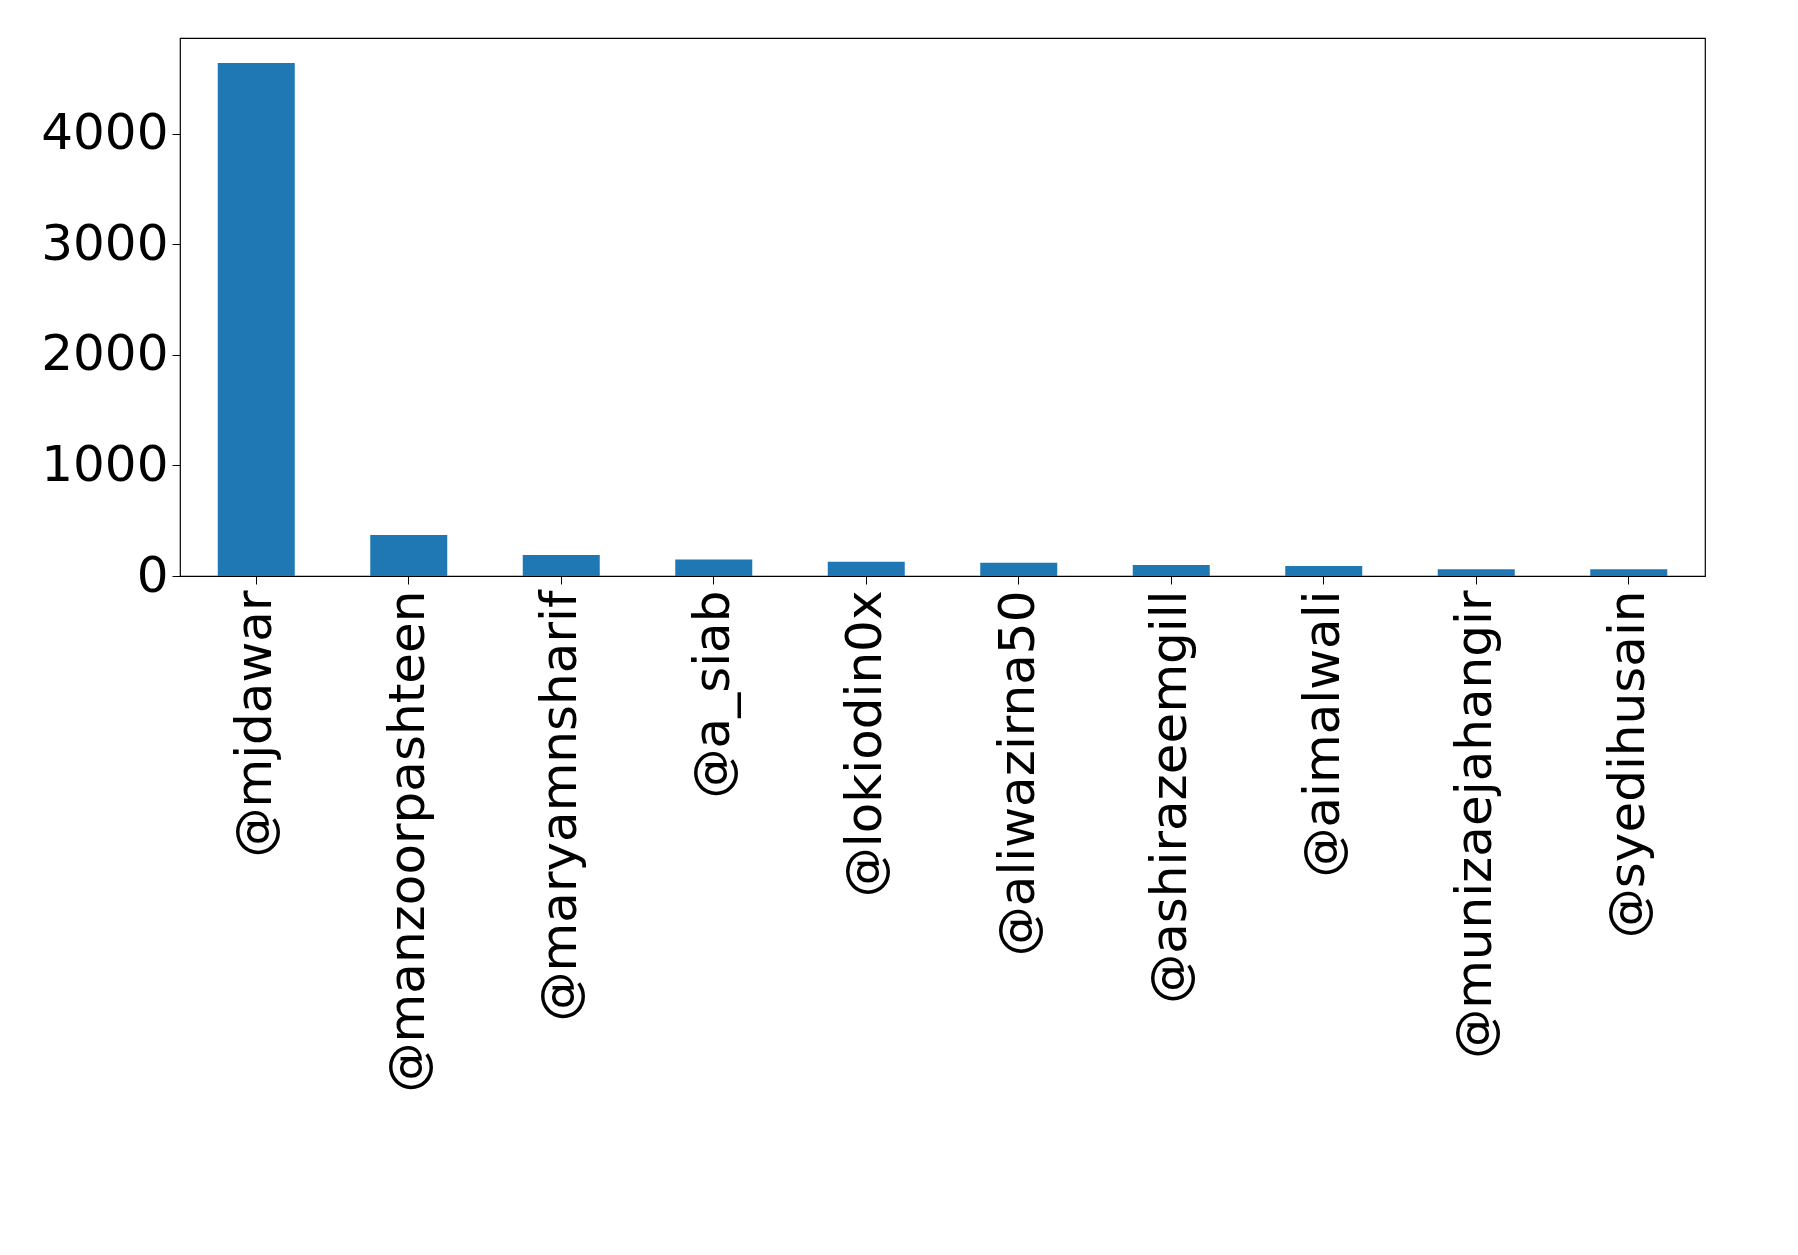  What do you see at coordinates (406, 841) in the screenshot?
I see `x-tick-label: @manzoorpashteen` at bounding box center [406, 841].